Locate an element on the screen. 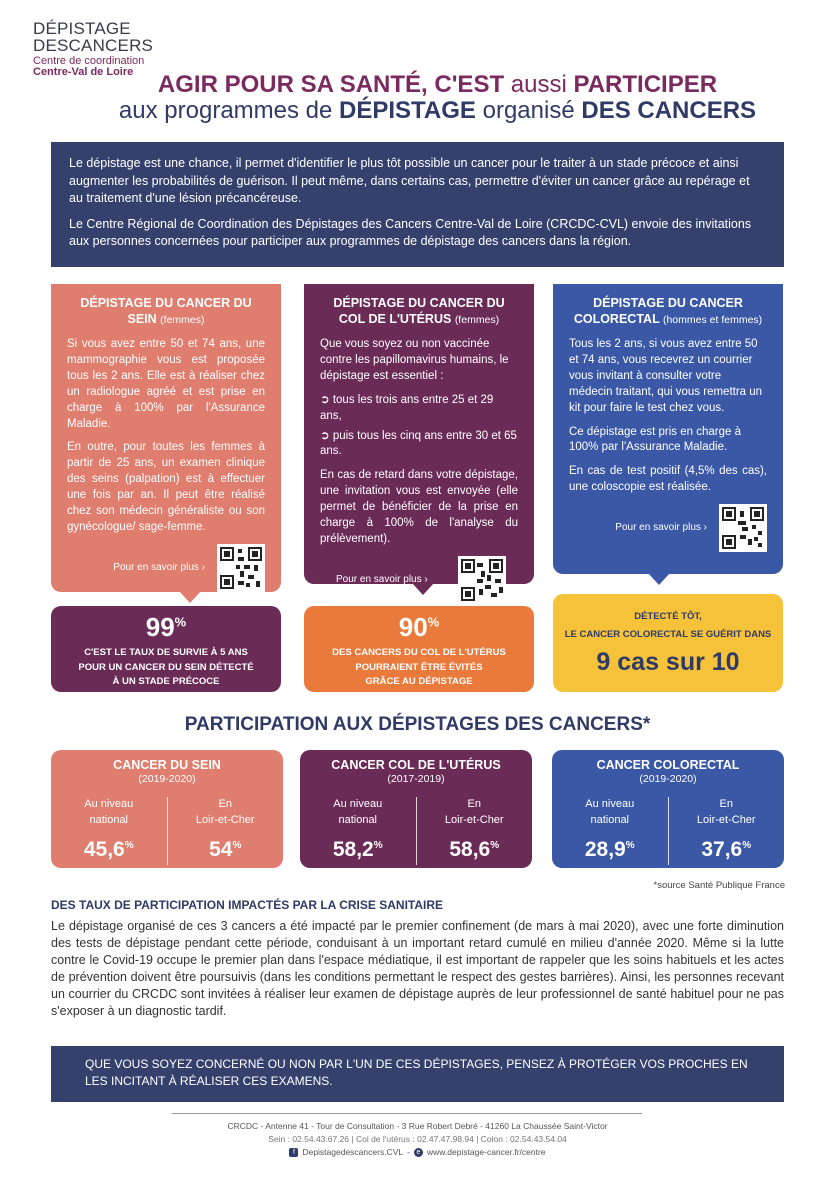 Image resolution: width=835 pixels, height=1180 pixels. rate-value: 45,6 is located at coordinates (104, 849).